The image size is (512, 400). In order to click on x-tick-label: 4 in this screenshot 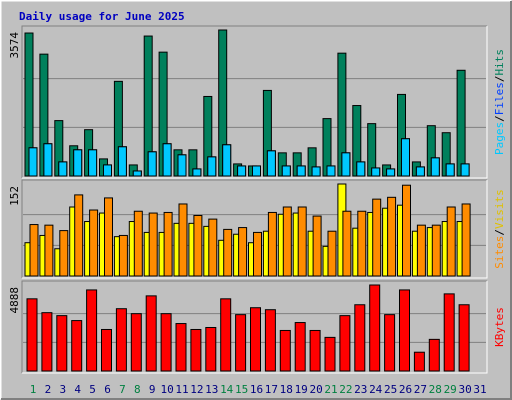, I will do `click(77, 389)`.